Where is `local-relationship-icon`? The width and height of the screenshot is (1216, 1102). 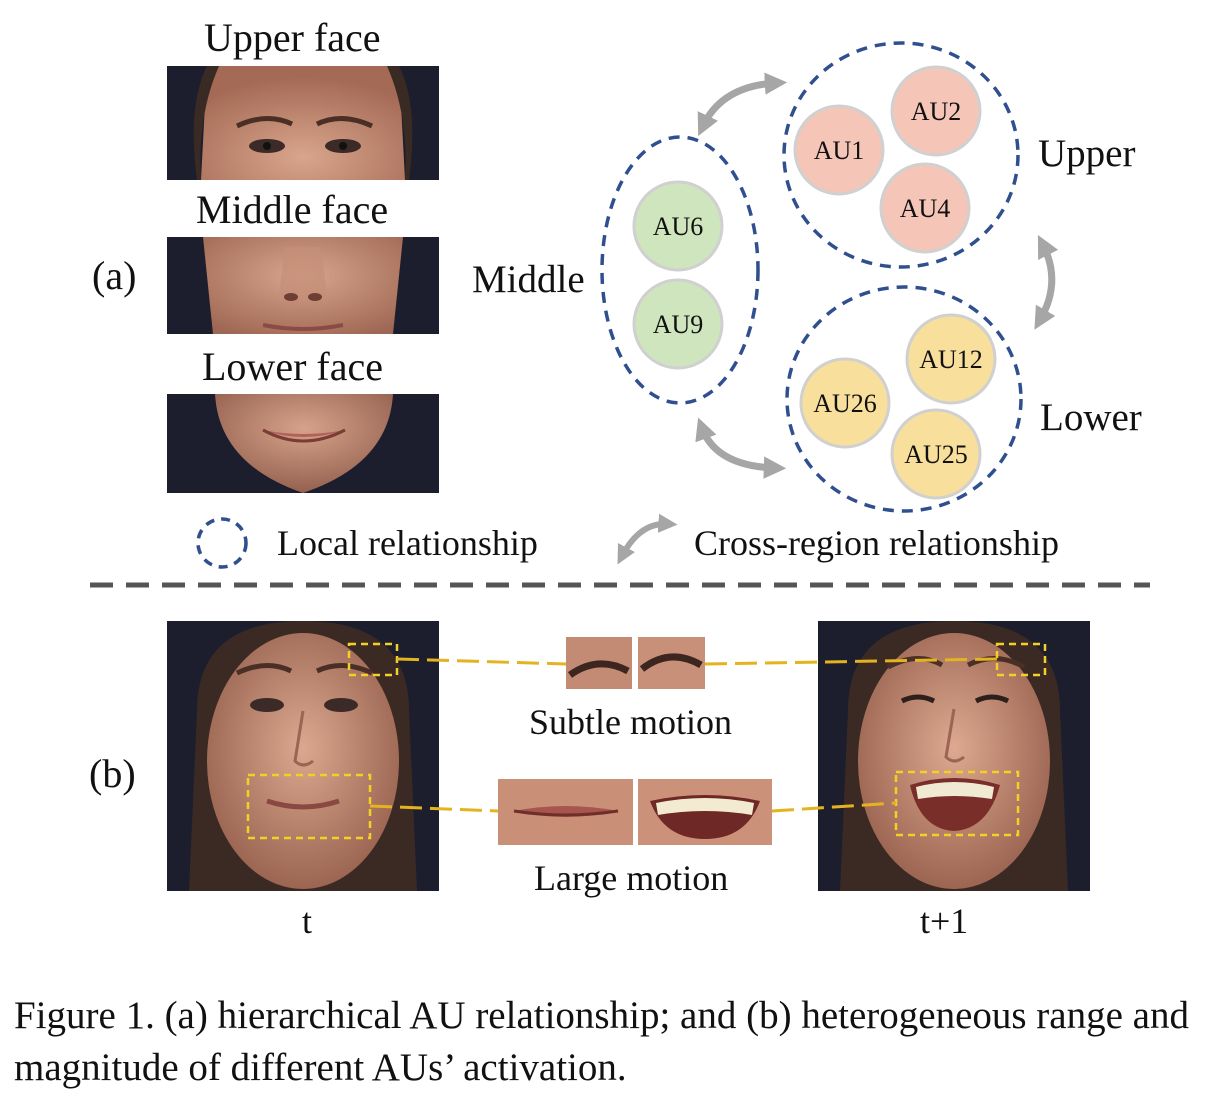
local-relationship-icon is located at coordinates (222, 543).